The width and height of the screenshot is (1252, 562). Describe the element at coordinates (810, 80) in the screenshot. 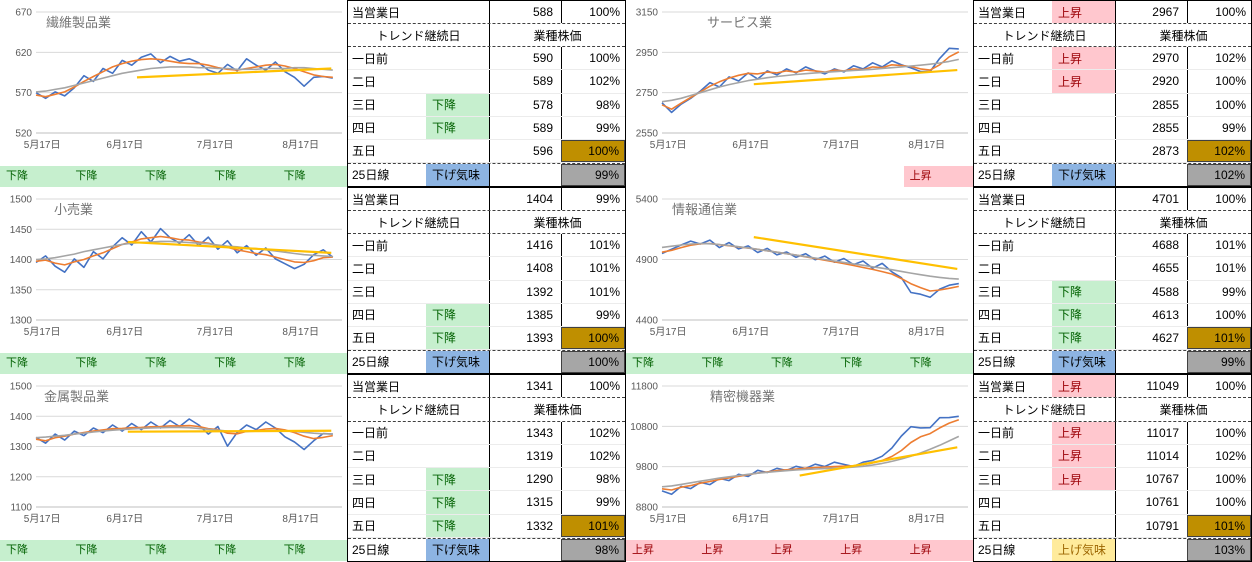

I see `gray-series-line` at that location.